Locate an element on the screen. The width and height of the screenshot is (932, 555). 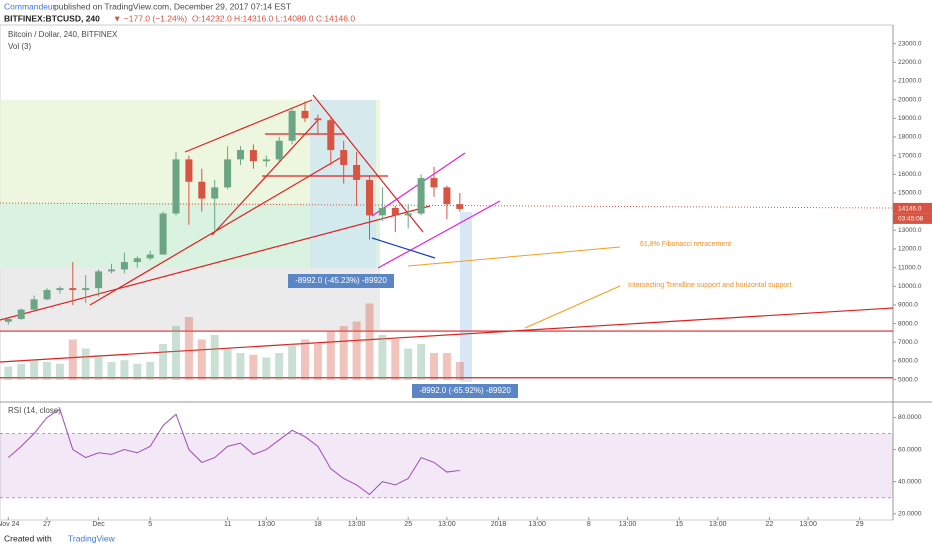
change: ▼ −177.0 (−1.24%) is located at coordinates (150, 18).